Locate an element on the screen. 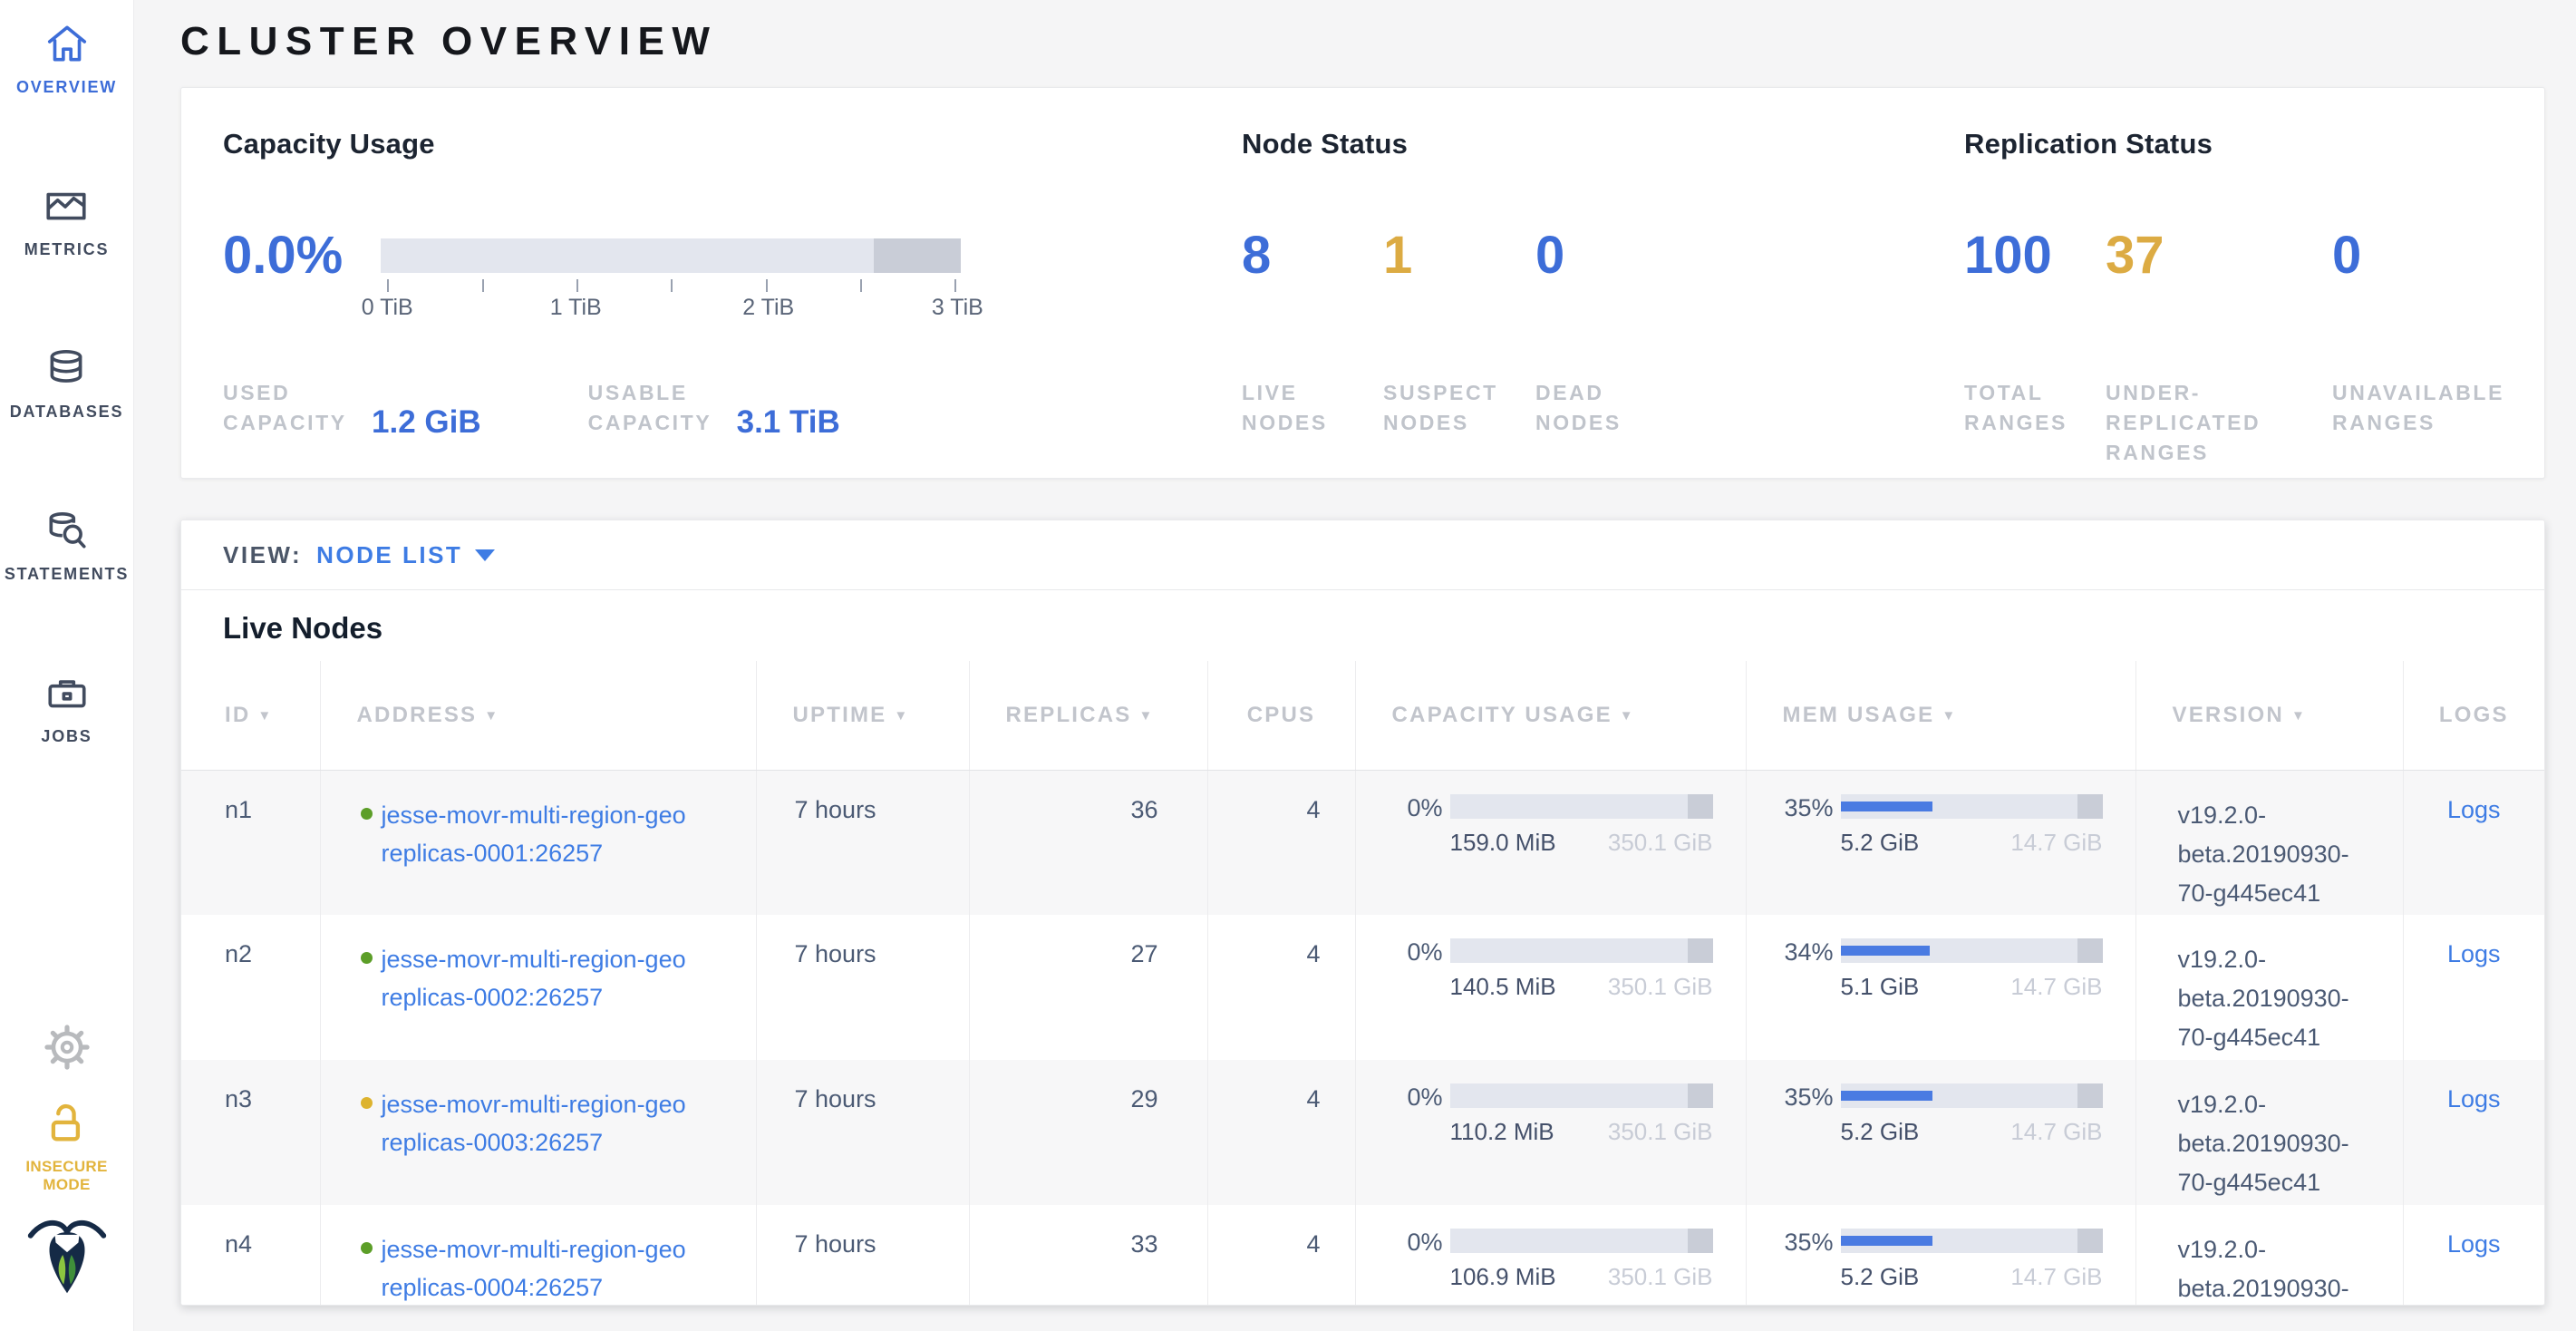  unavailable-ranges-label: UNAVAILABLE RANGES is located at coordinates (2418, 407).